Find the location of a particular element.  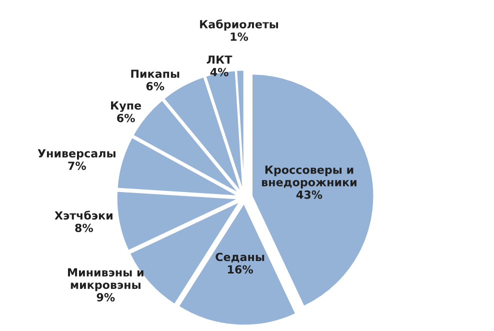

slice-label: Седаны is located at coordinates (240, 257).